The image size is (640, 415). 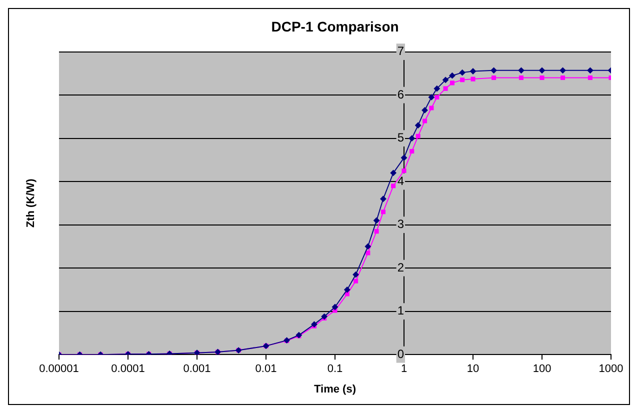 What do you see at coordinates (400, 51) in the screenshot?
I see `y-tick-label: 7` at bounding box center [400, 51].